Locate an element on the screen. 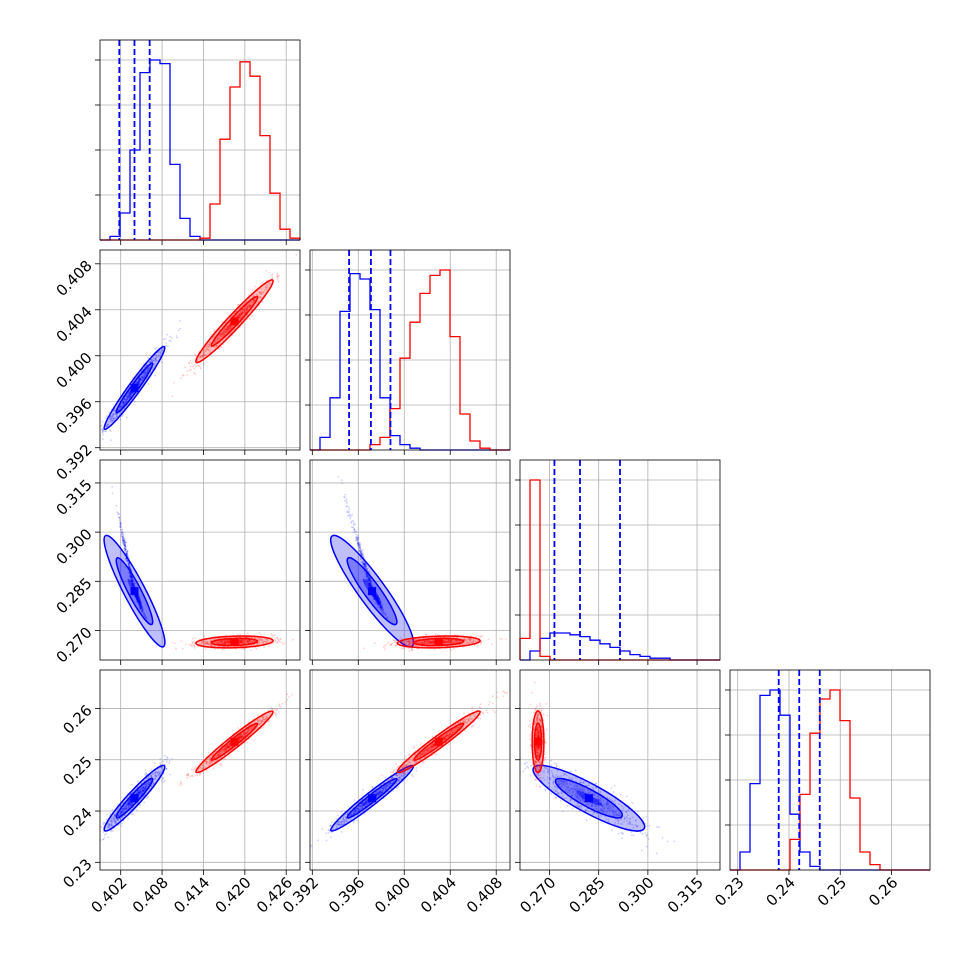 The image size is (970, 975). panel-background is located at coordinates (200, 560).